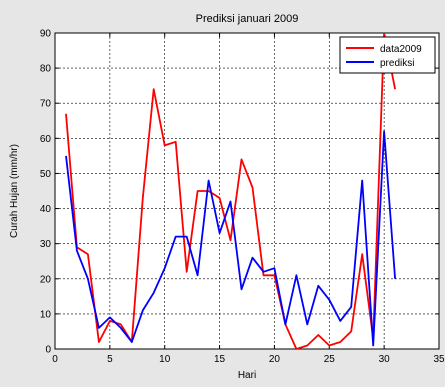 Image resolution: width=445 pixels, height=387 pixels. Describe the element at coordinates (165, 359) in the screenshot. I see `x-tick-label: 10` at that location.